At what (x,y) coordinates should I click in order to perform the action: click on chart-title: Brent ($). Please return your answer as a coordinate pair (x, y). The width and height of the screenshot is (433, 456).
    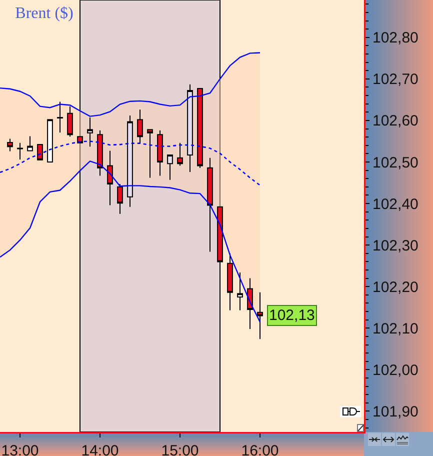
    Looking at the image, I should click on (44, 13).